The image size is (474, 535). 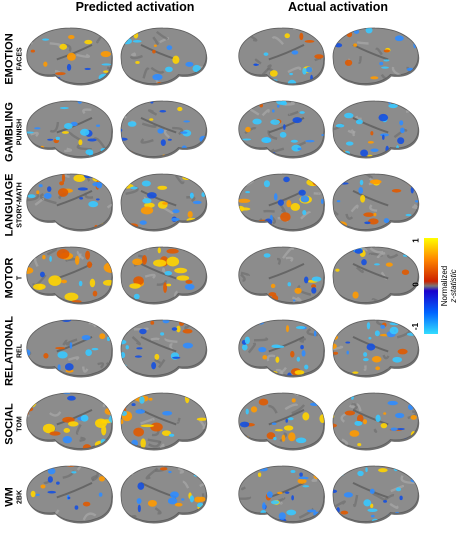 I want to click on brain-gambling-pred-left, so click(x=69, y=129).